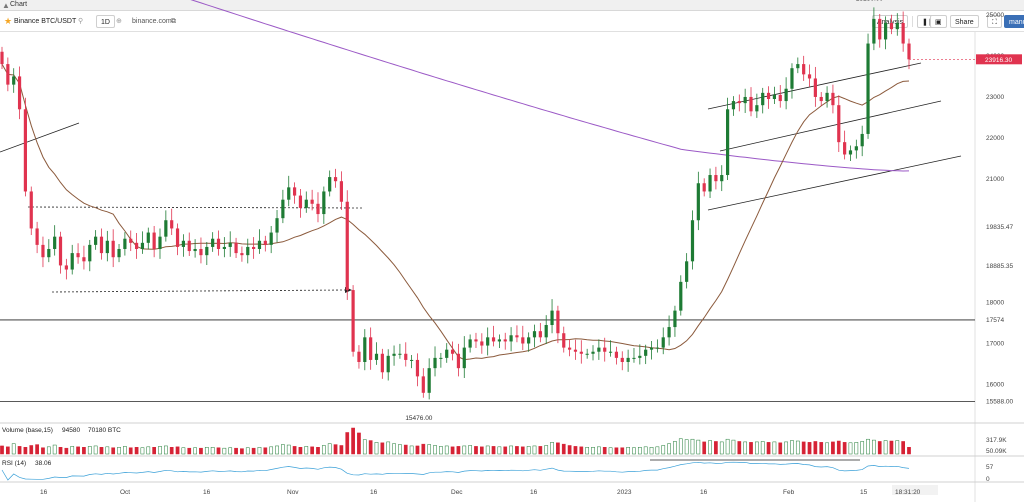  I want to click on share-button: Share, so click(964, 21).